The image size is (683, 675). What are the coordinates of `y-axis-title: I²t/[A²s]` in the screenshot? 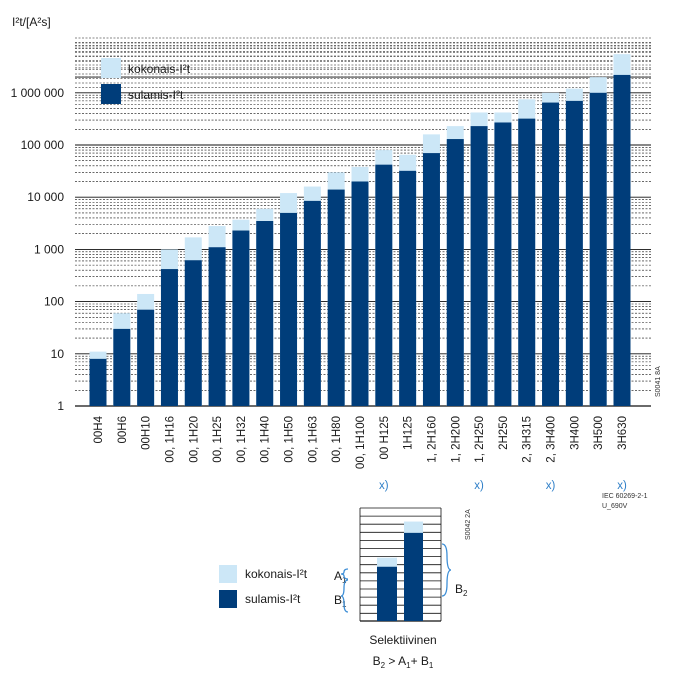 It's located at (31, 22).